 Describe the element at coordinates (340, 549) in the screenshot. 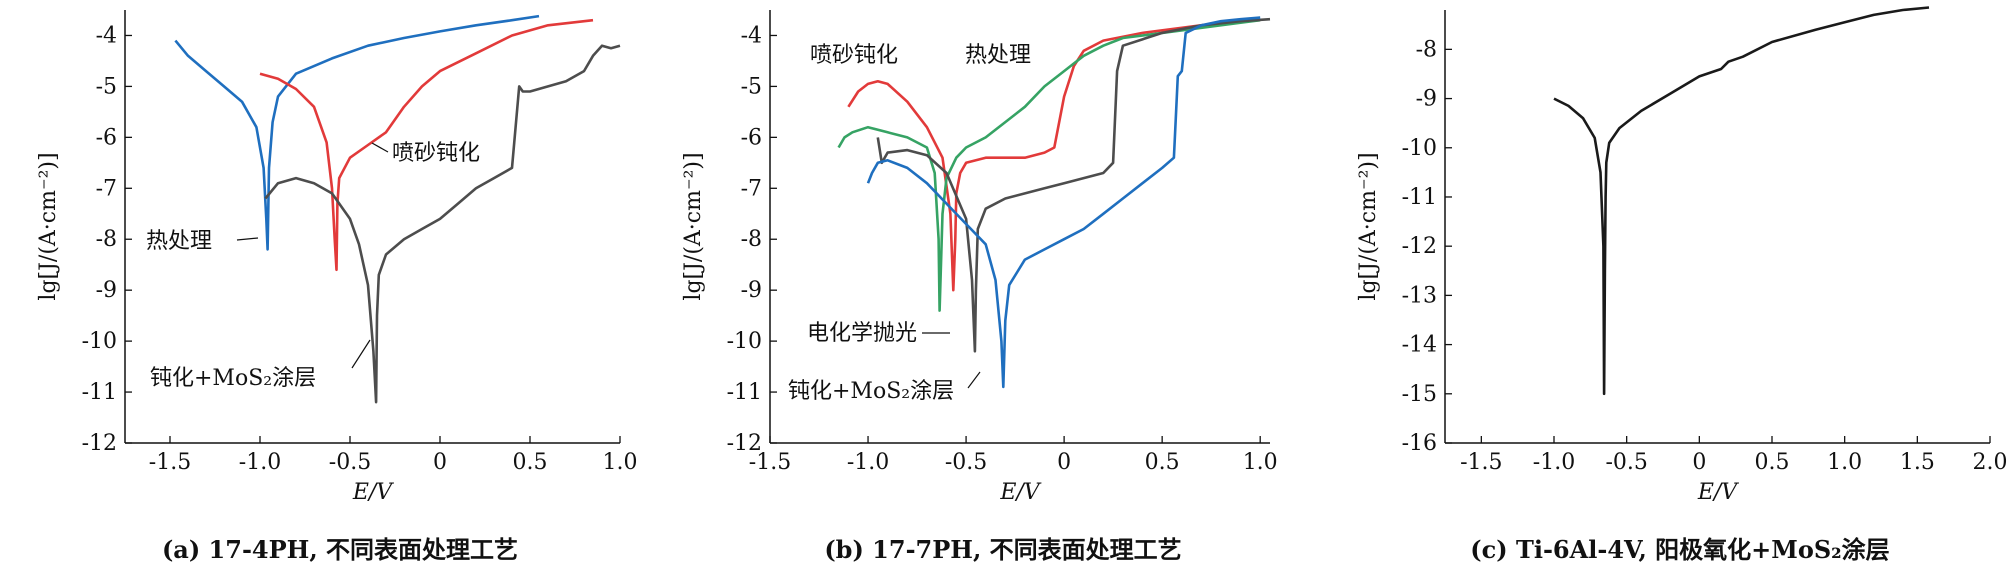

I see `panel-caption: (a) 17-4PH, 不同表面处理工艺` at that location.